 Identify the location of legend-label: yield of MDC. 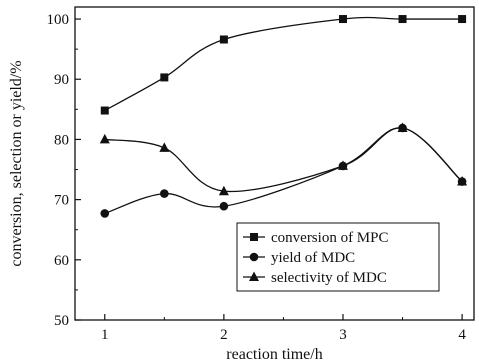
(313, 258).